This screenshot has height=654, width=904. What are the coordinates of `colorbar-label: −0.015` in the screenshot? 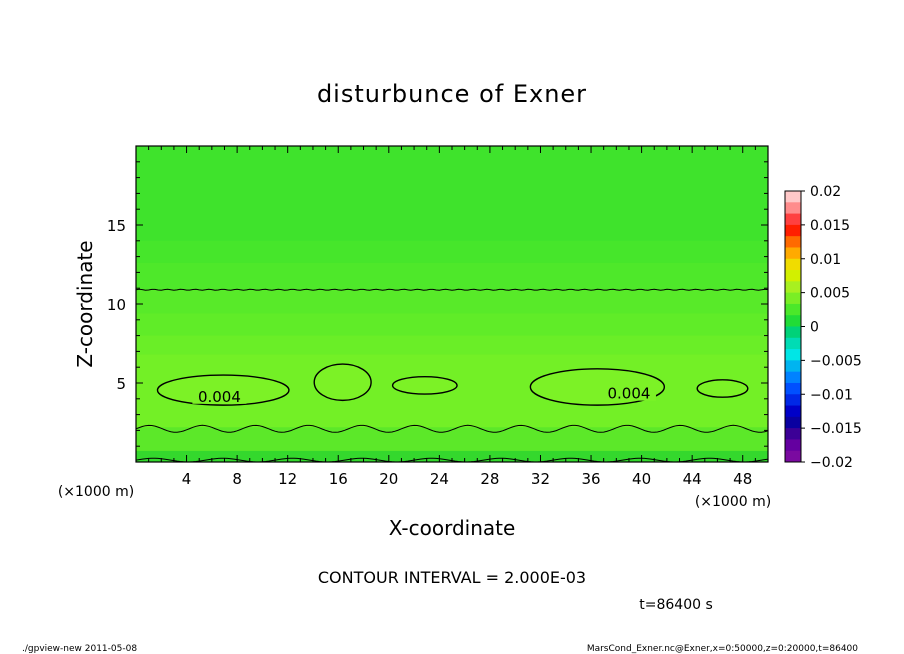 It's located at (836, 429).